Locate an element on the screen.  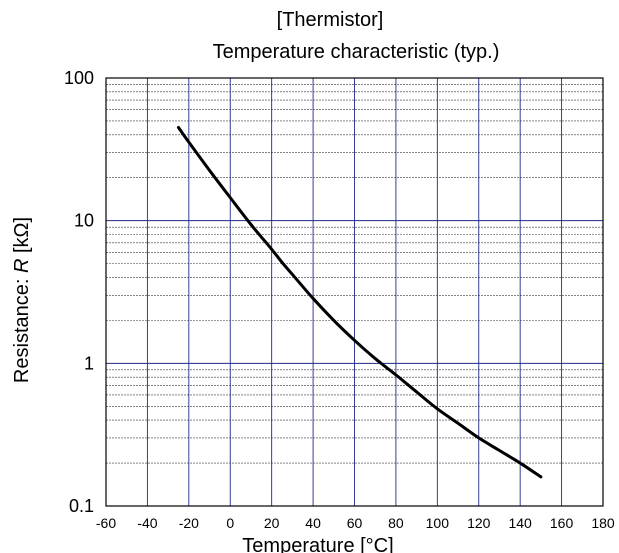
y-tick-label: 10 is located at coordinates (84, 221).